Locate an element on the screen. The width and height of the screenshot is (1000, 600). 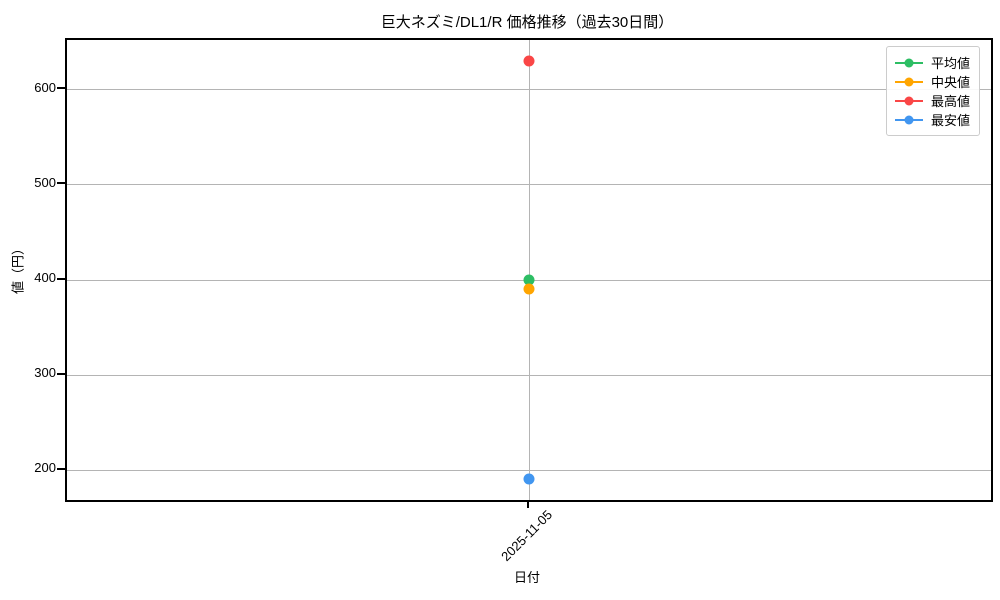
y-tick-label: 400 is located at coordinates (45, 277).